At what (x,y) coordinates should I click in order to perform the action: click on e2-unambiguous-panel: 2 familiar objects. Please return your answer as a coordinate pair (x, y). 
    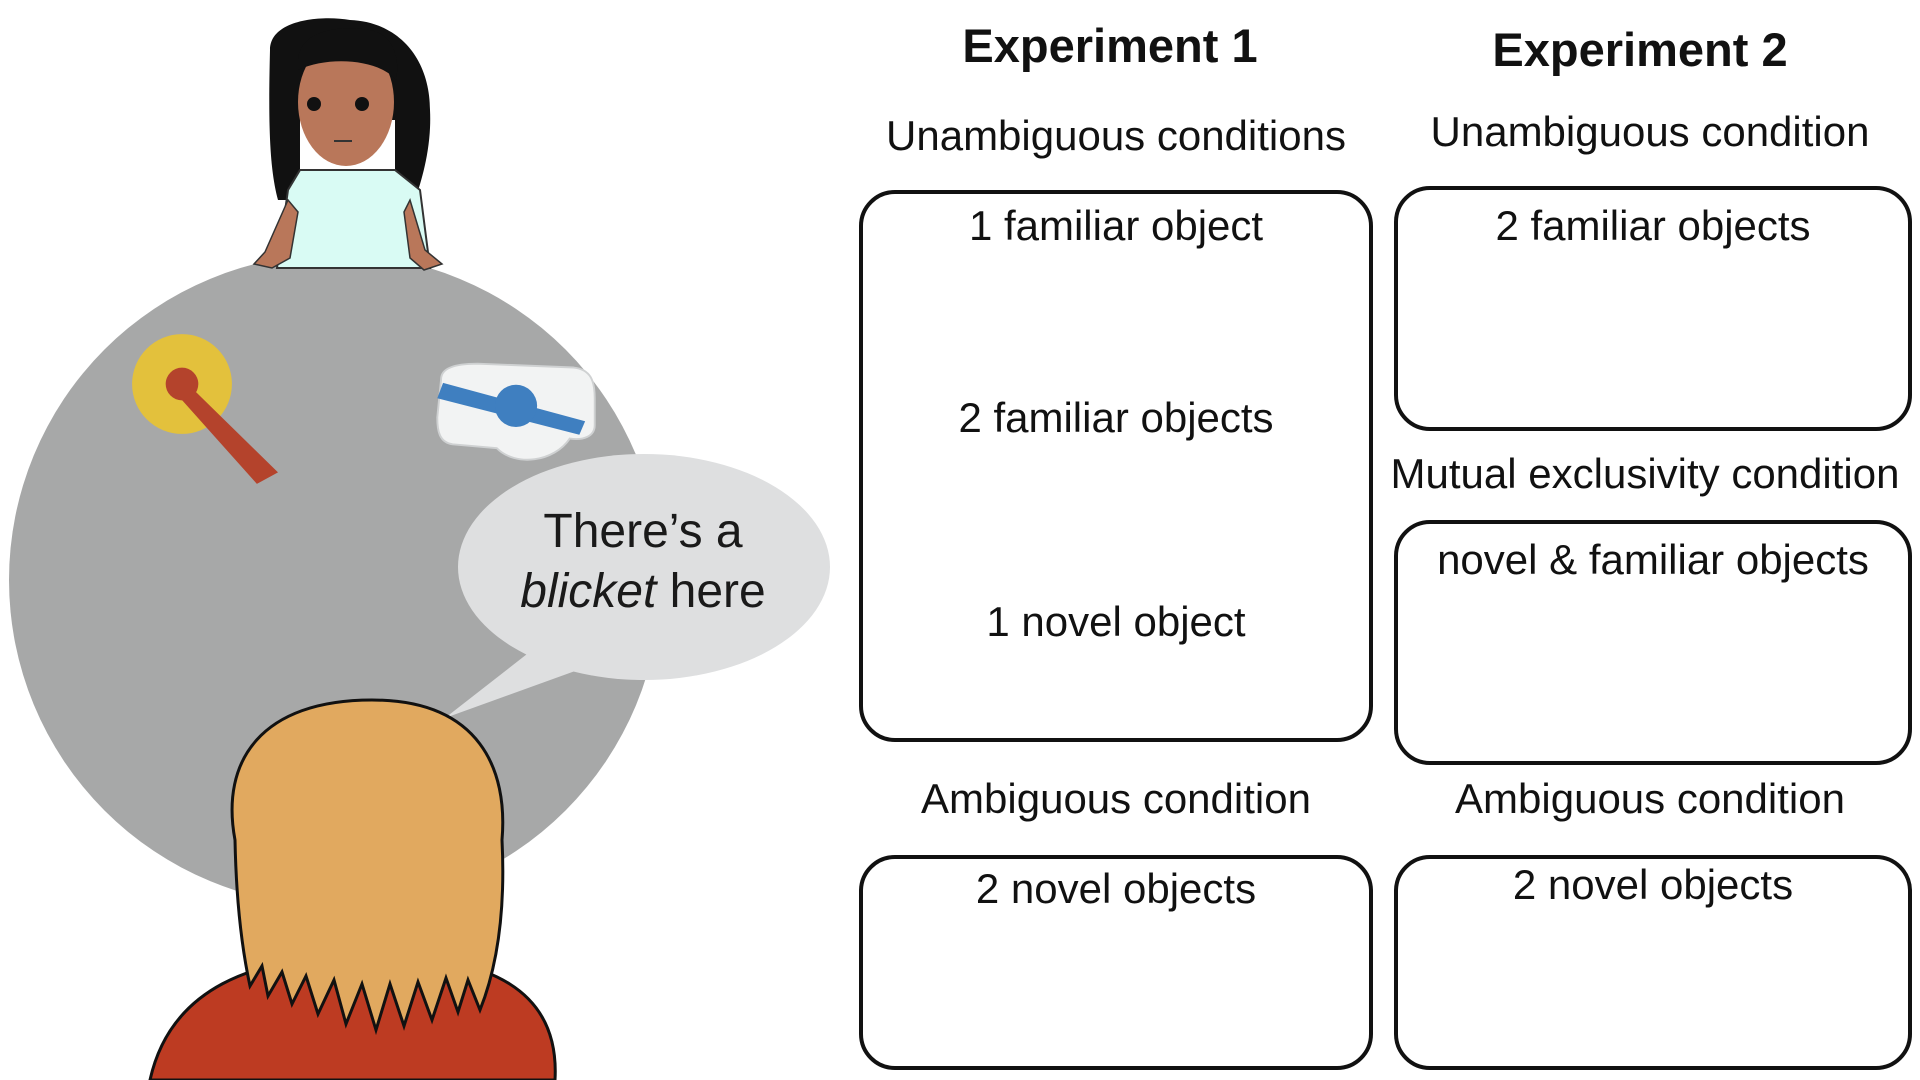
    Looking at the image, I should click on (1653, 308).